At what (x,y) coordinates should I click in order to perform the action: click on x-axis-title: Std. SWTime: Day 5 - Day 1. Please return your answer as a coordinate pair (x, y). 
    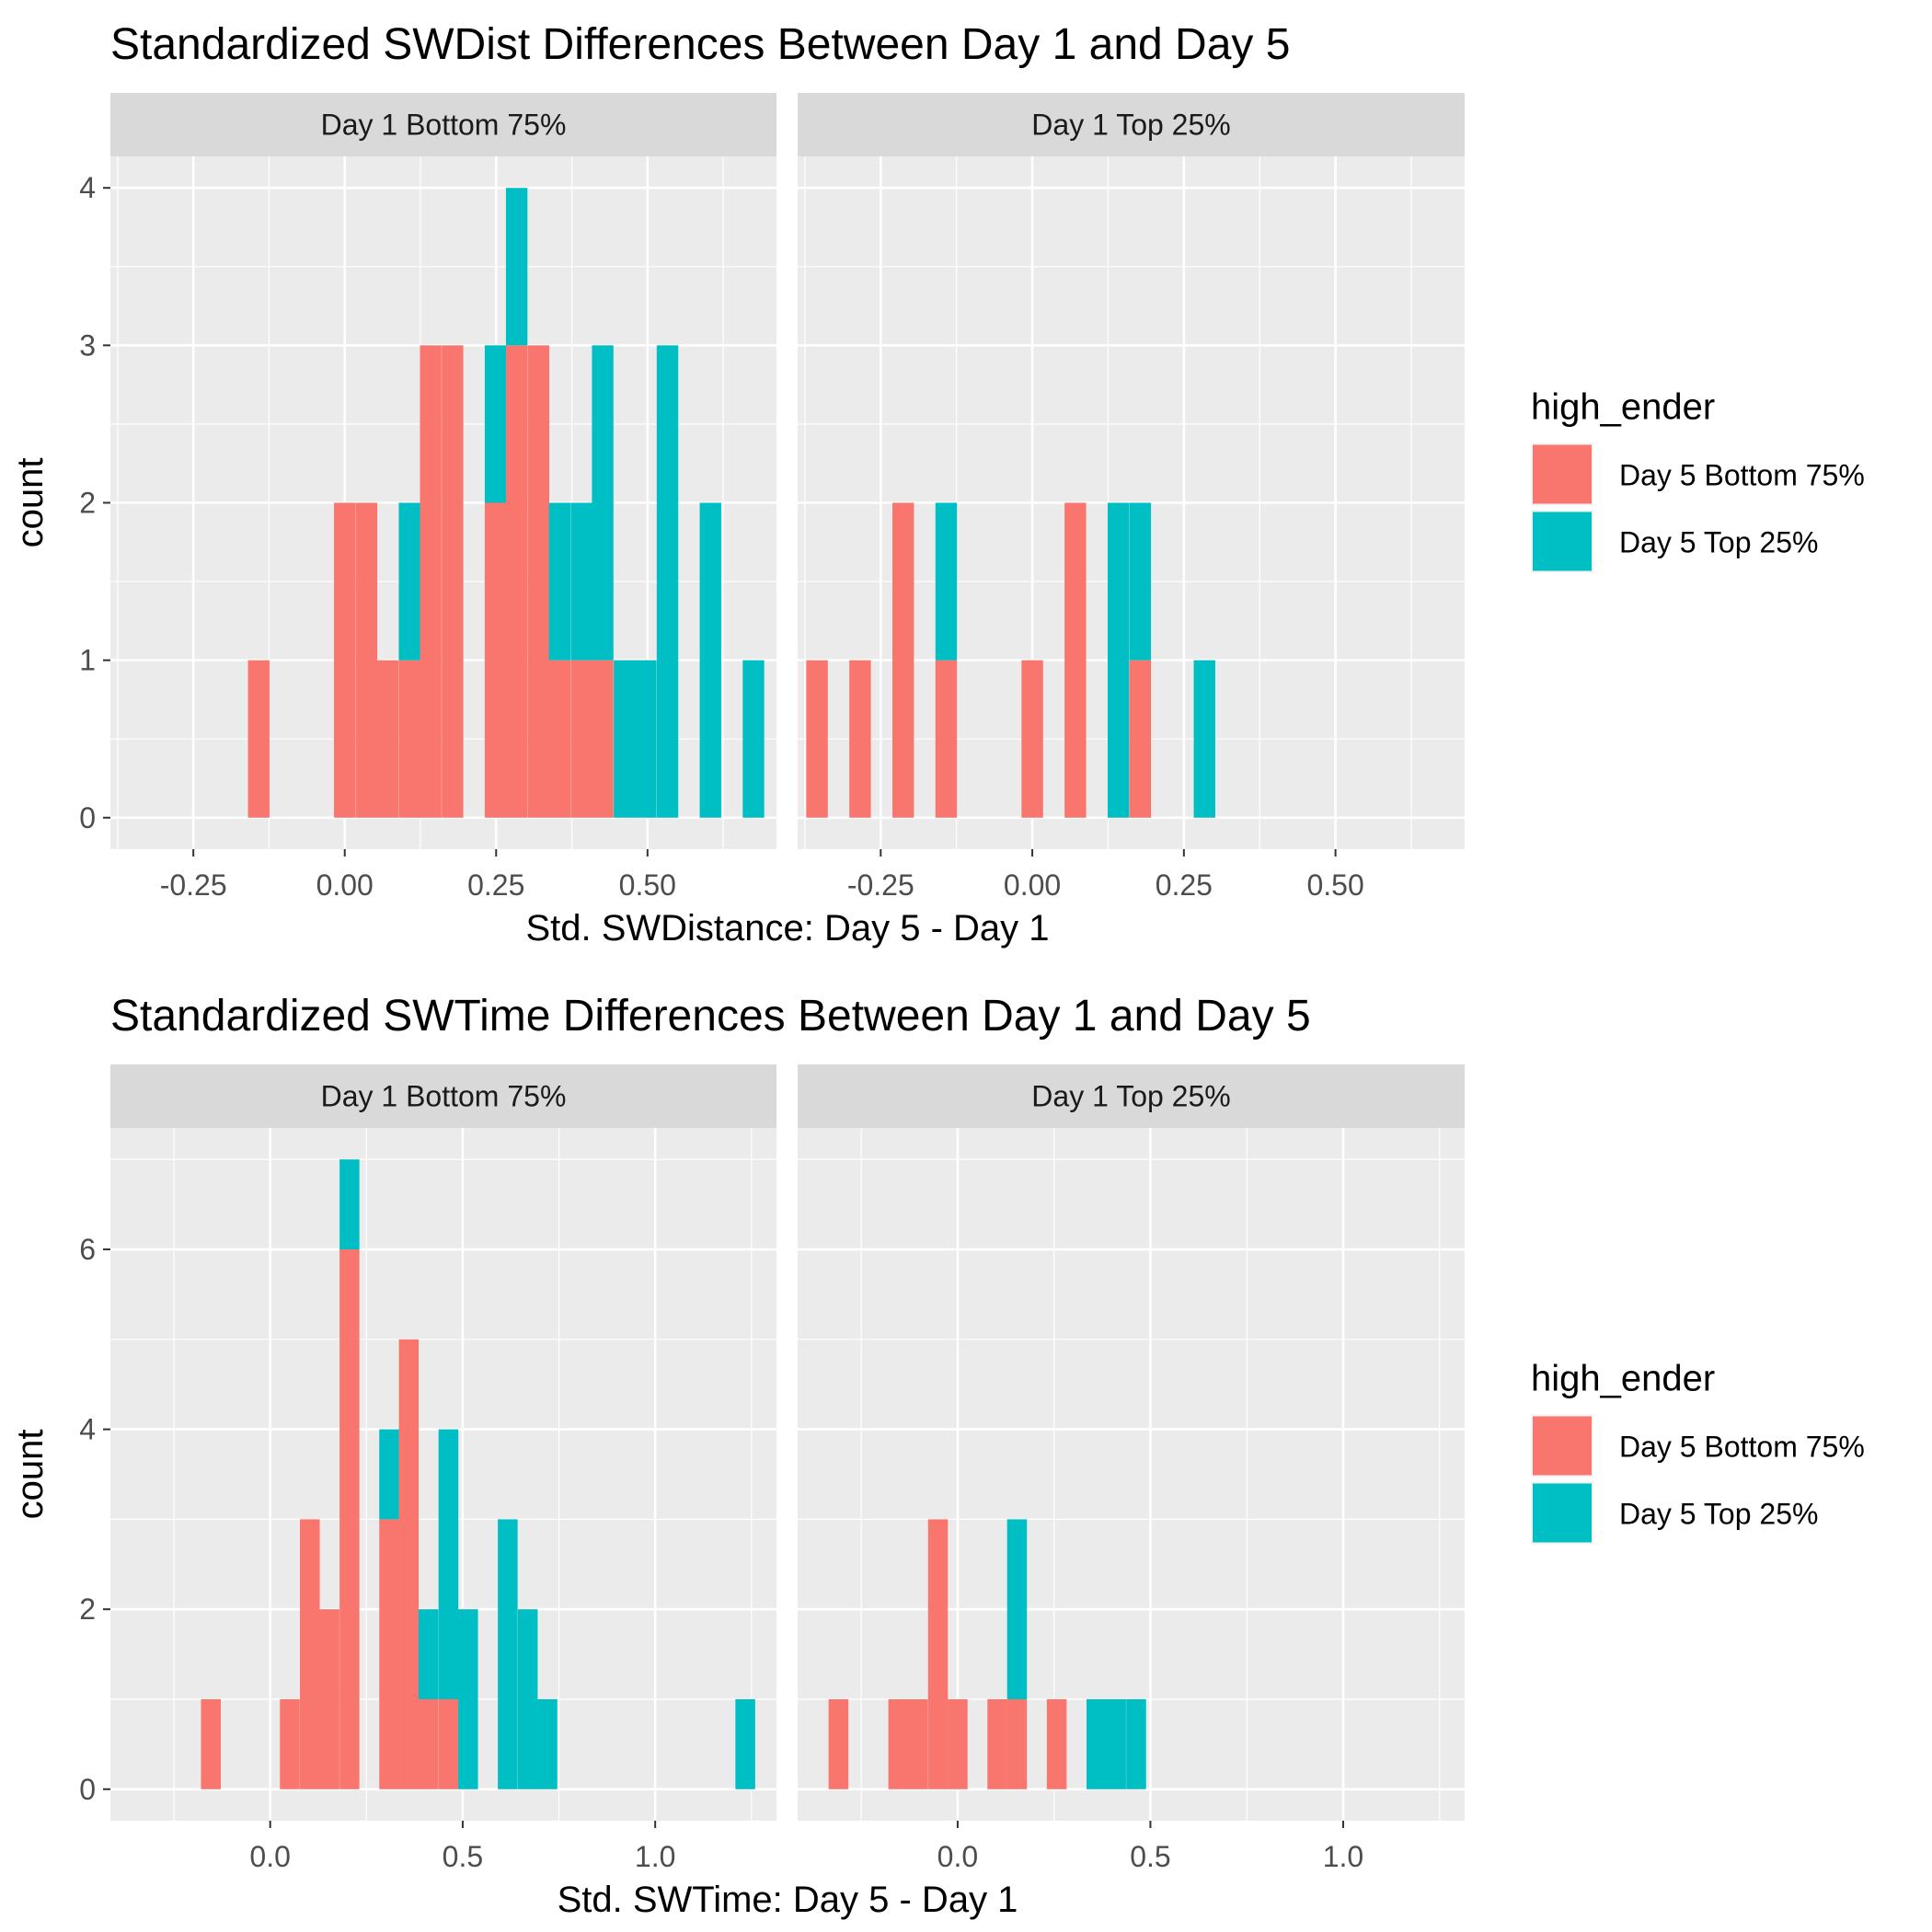
    Looking at the image, I should click on (788, 1900).